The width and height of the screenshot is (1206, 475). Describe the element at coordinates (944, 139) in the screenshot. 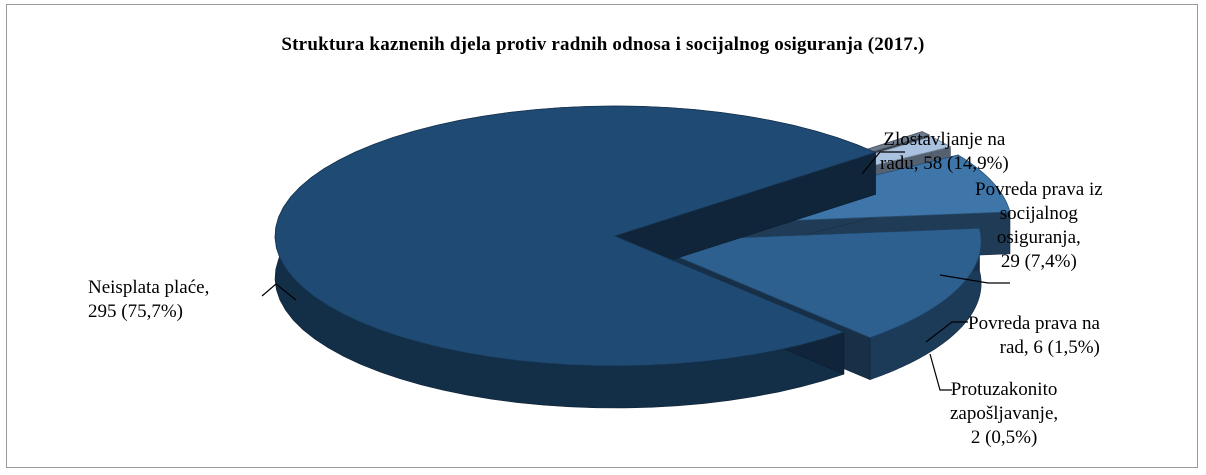

I see `slice-label-line: Zlostavljanje na` at that location.